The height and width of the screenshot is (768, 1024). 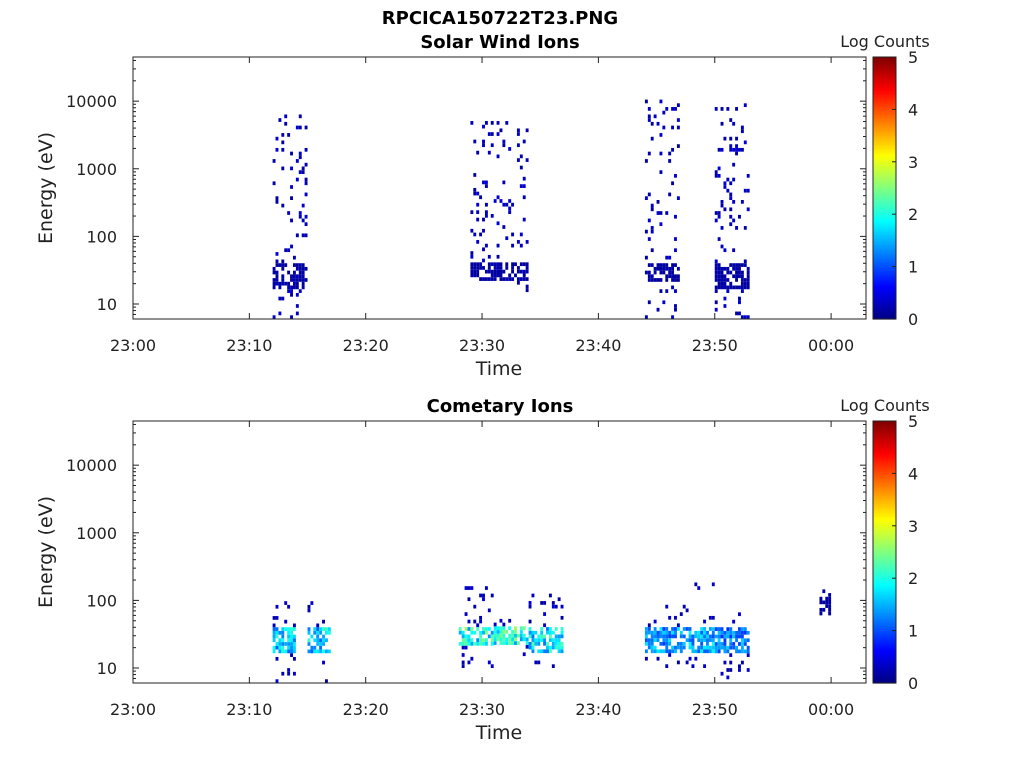 What do you see at coordinates (884, 552) in the screenshot?
I see `colorbar-frame` at bounding box center [884, 552].